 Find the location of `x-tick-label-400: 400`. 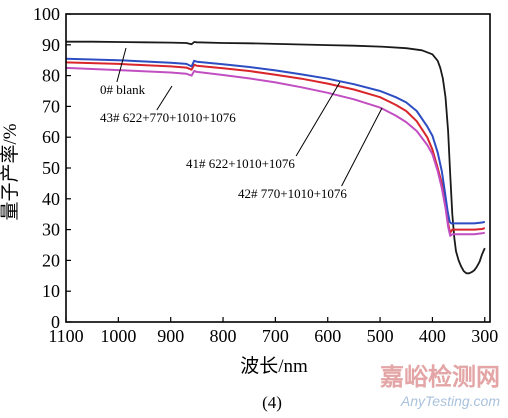

x-tick-label-400: 400 is located at coordinates (432, 336).